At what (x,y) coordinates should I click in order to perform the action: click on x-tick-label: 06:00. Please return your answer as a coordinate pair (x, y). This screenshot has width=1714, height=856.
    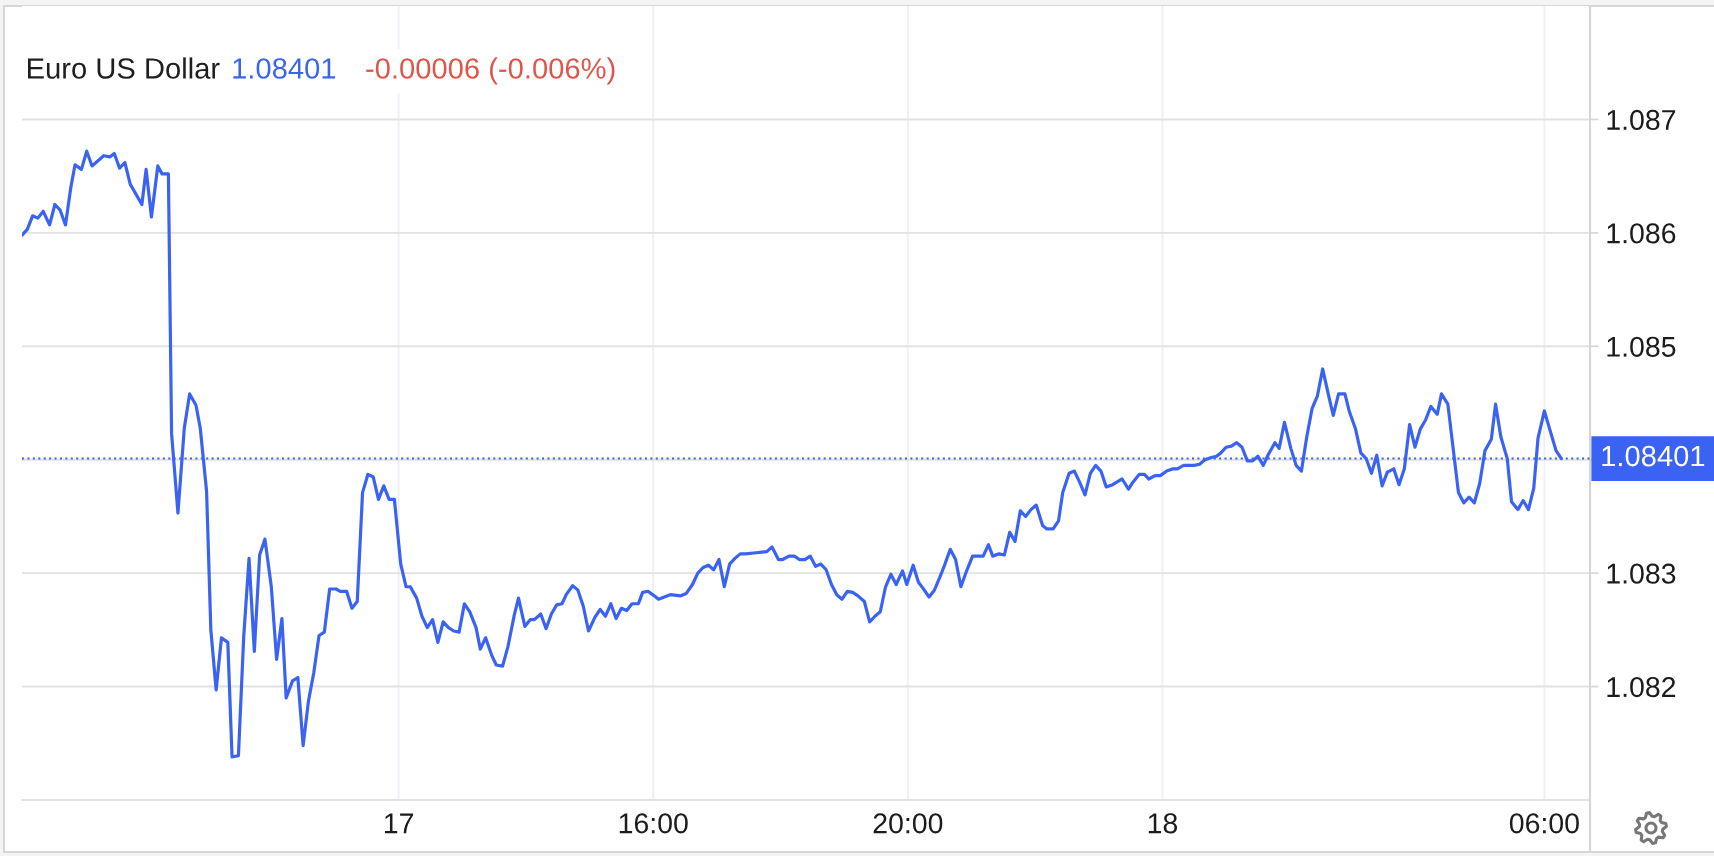
    Looking at the image, I should click on (1544, 823).